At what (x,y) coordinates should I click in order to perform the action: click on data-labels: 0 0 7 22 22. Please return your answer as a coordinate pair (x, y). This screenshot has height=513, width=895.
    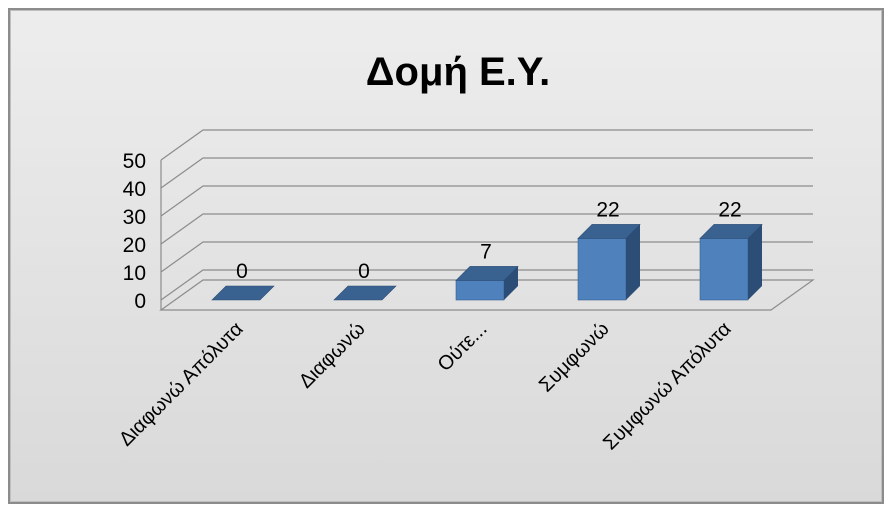
    Looking at the image, I should click on (489, 240).